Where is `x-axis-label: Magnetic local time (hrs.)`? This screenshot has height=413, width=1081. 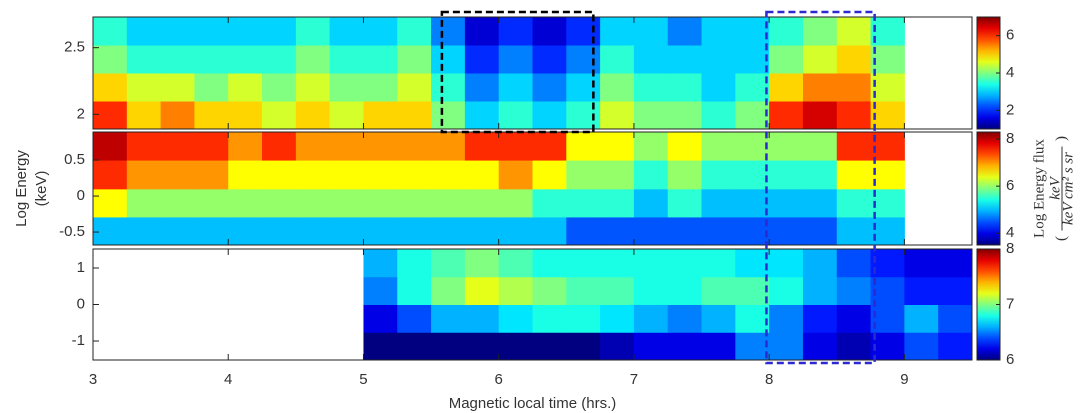 x-axis-label: Magnetic local time (hrs.) is located at coordinates (533, 403).